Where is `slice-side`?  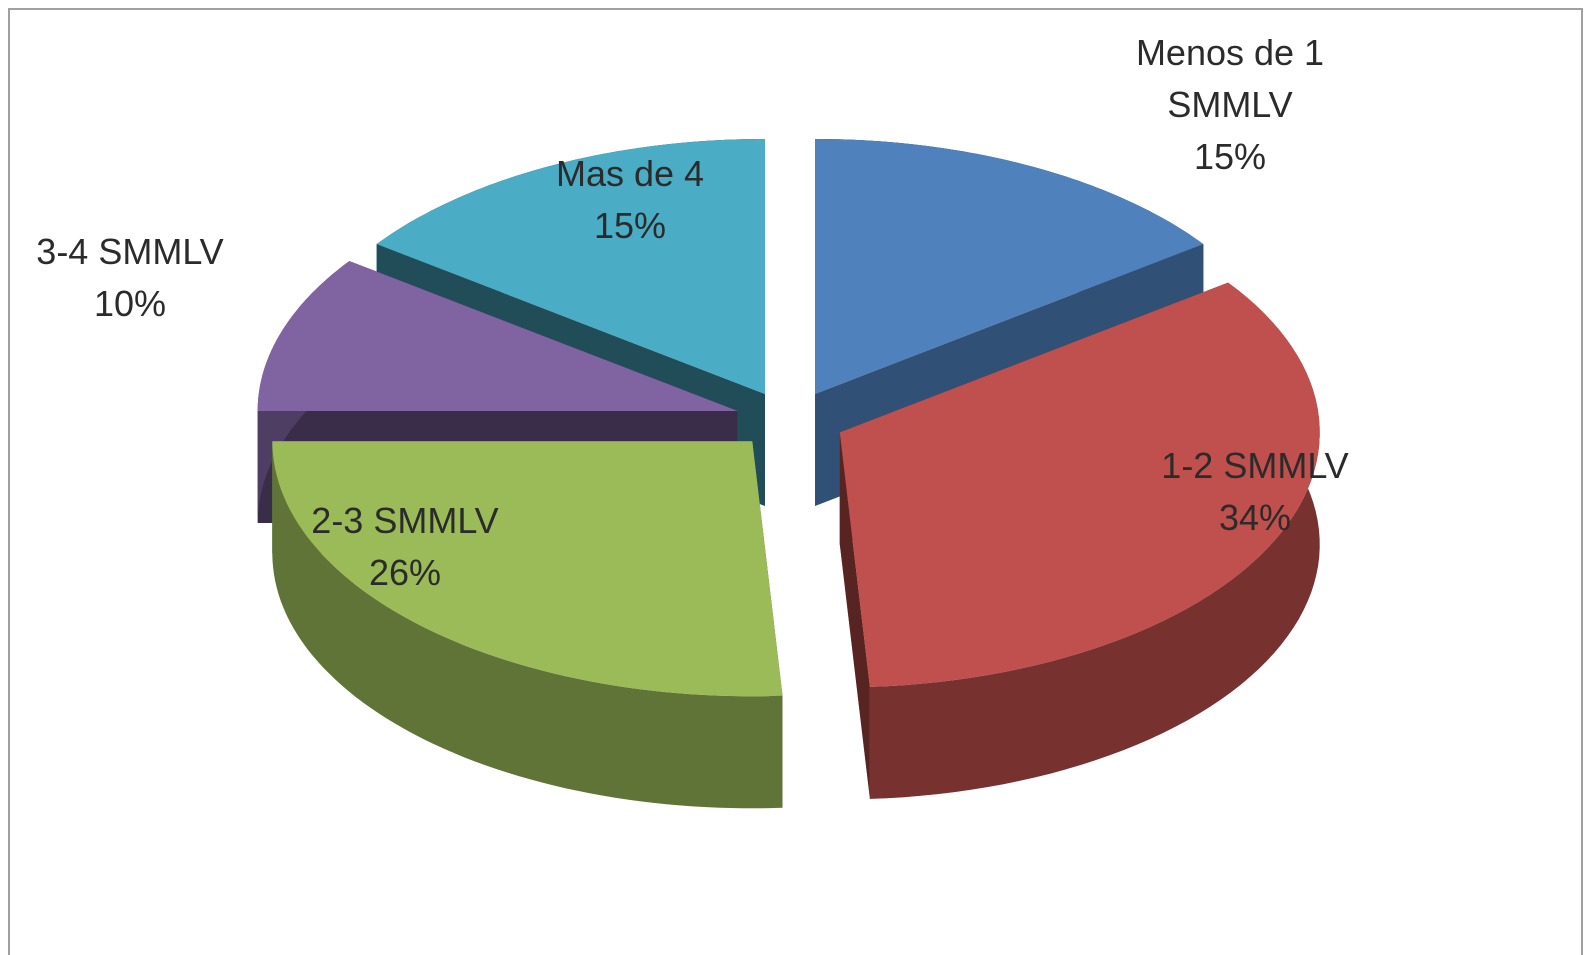
slice-side is located at coordinates (527, 625).